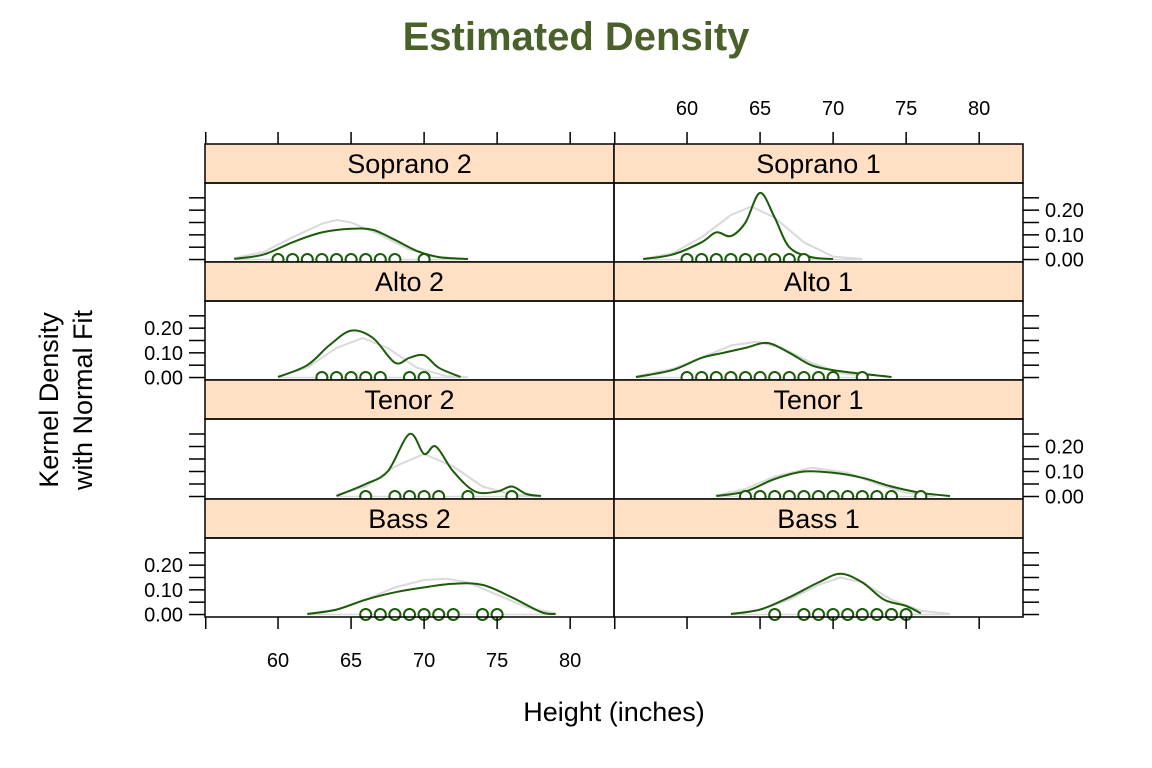  I want to click on x-axis-label: Height (inches), so click(614, 712).